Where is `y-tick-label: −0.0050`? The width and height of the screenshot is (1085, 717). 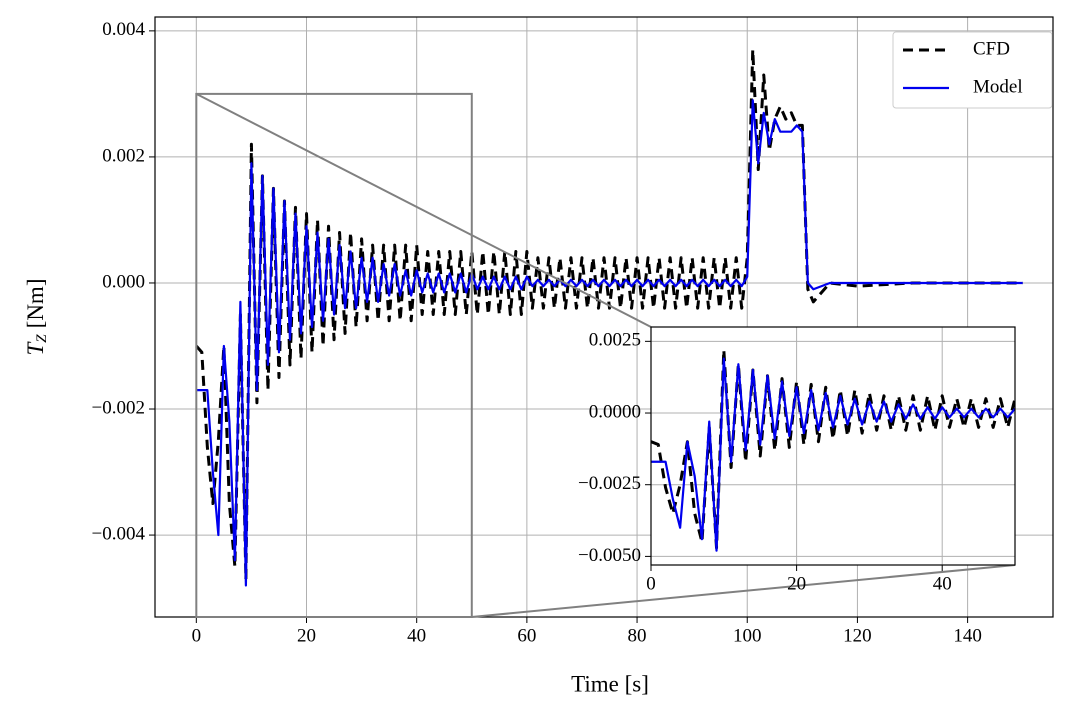 y-tick-label: −0.0050 is located at coordinates (609, 555).